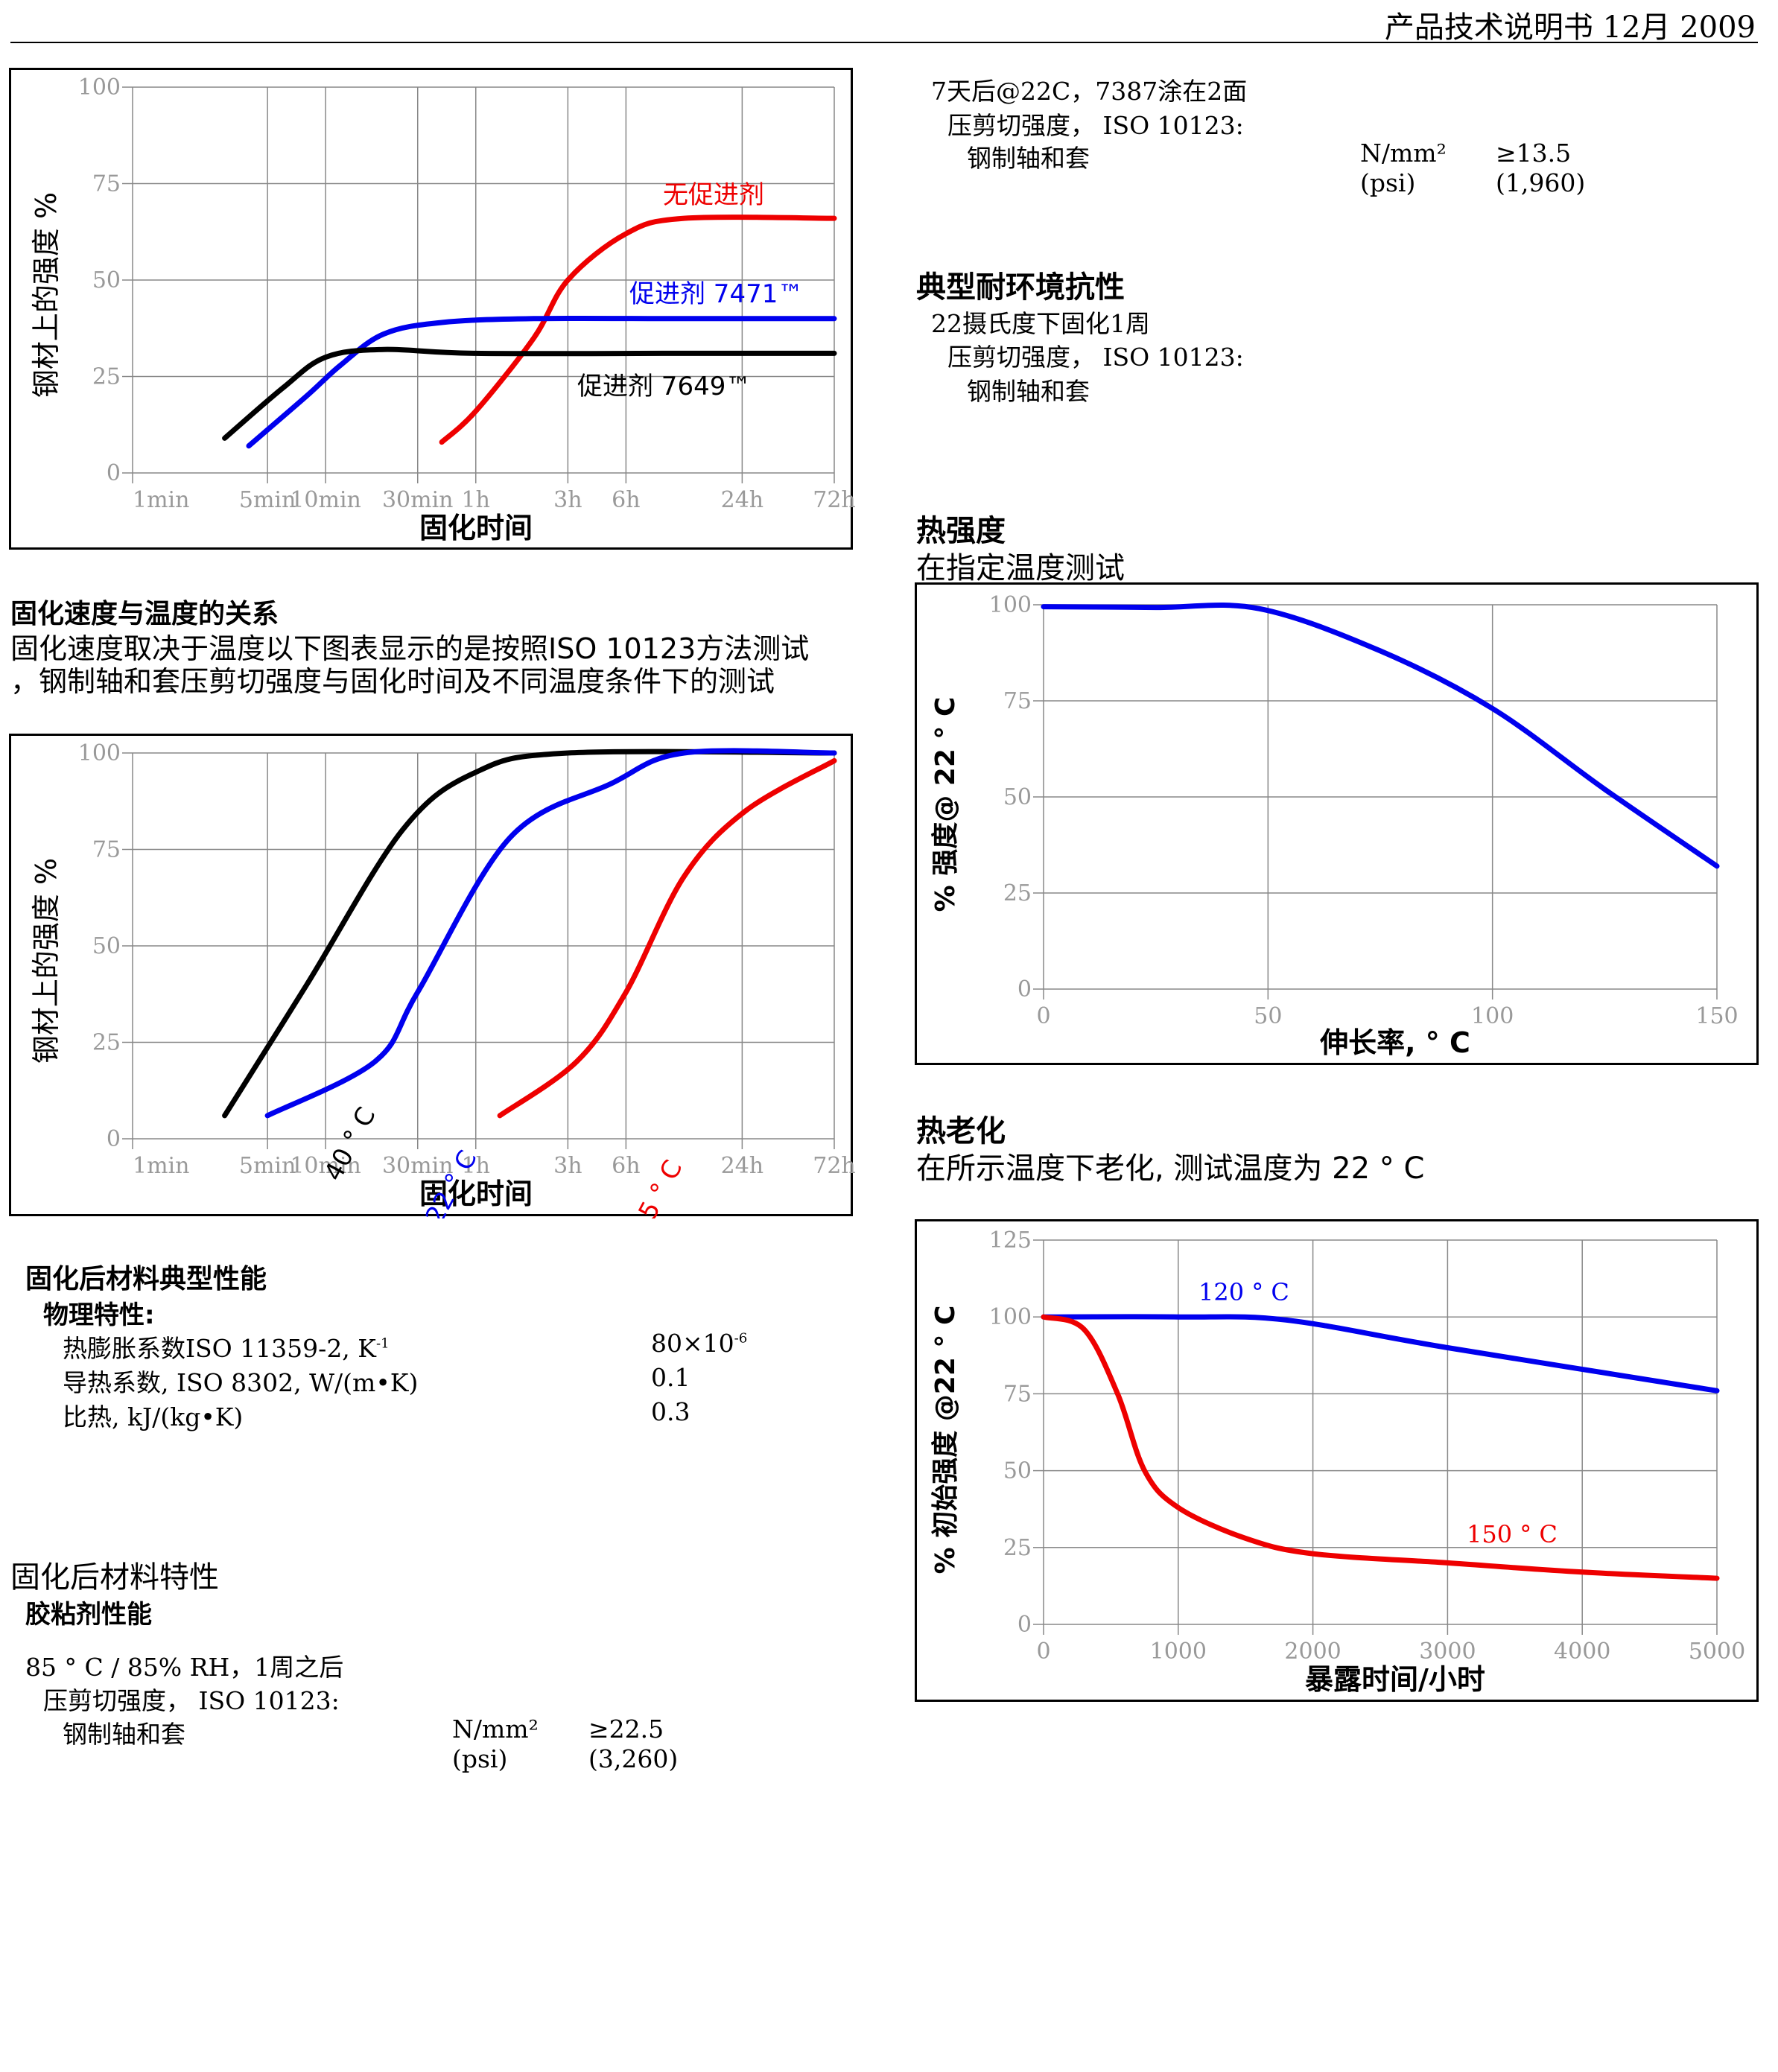 The image size is (1778, 2072). I want to click on series-label: 无促进剂, so click(714, 195).